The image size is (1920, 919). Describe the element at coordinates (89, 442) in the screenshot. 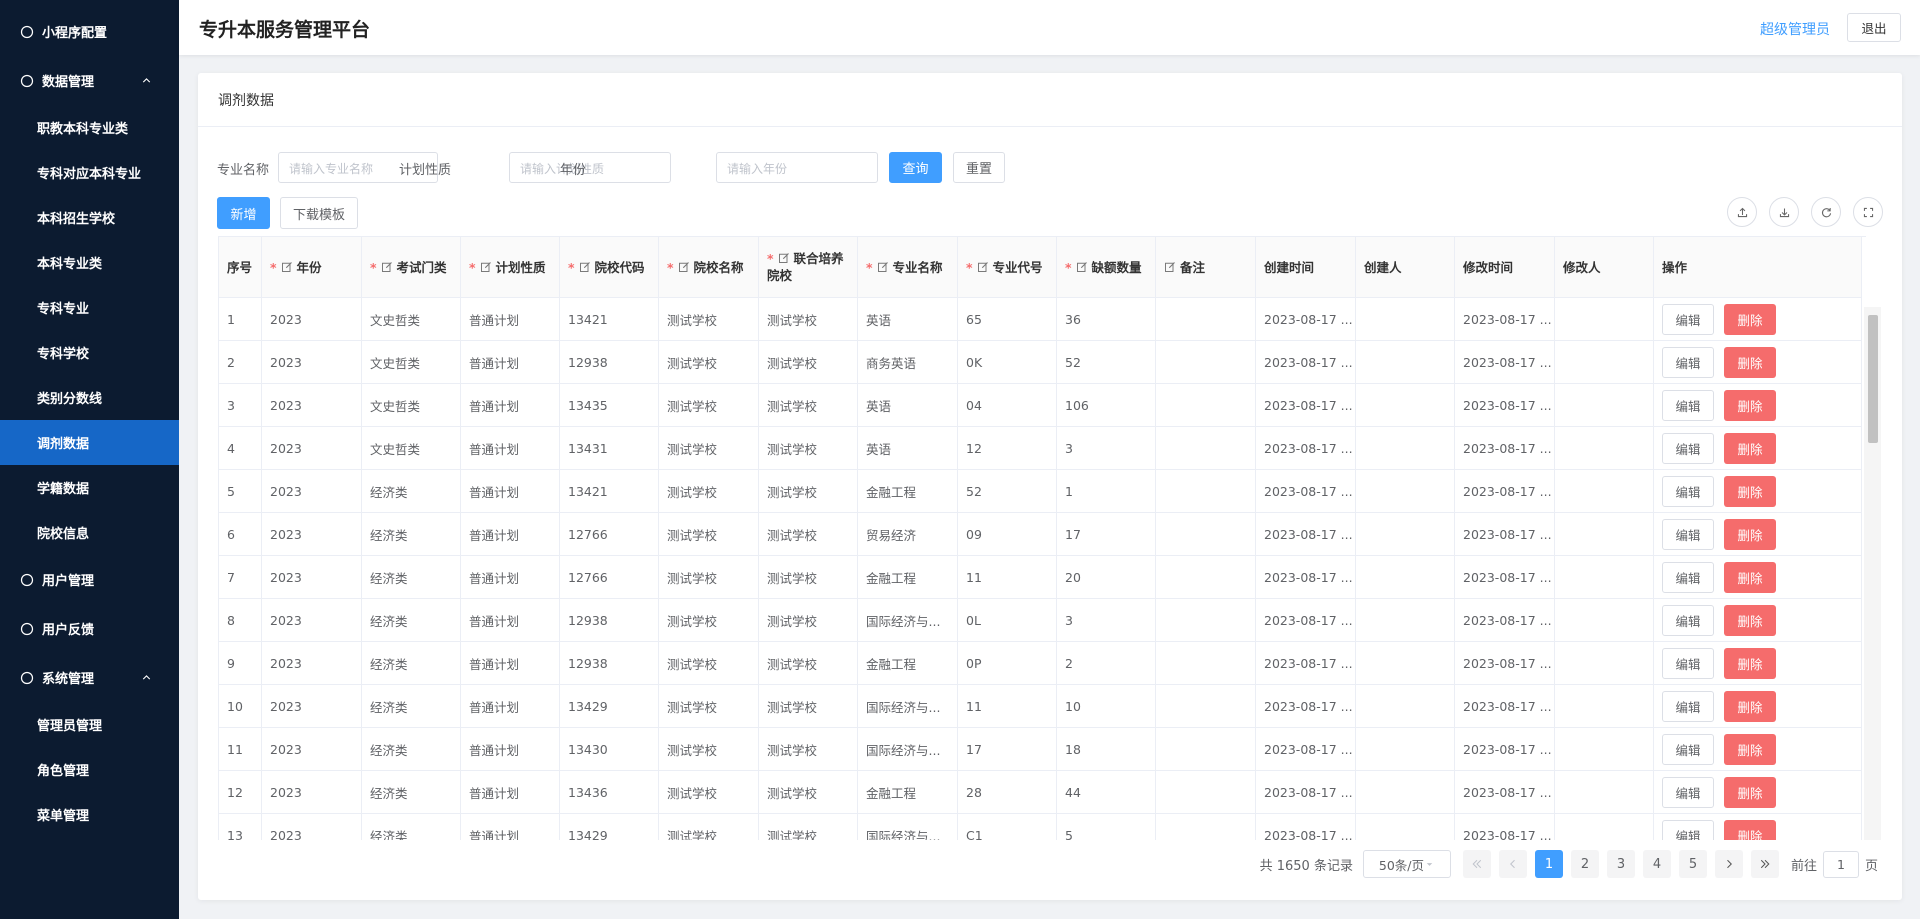

I see `menu-item: 调剂数据` at that location.